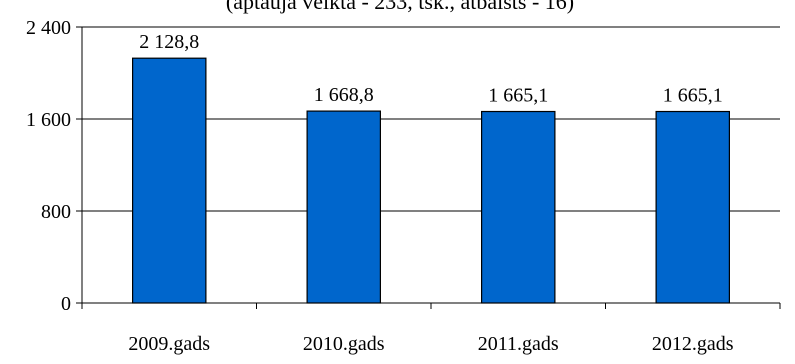 The height and width of the screenshot is (364, 795). What do you see at coordinates (48, 120) in the screenshot?
I see `y-tick-label: 1 600` at bounding box center [48, 120].